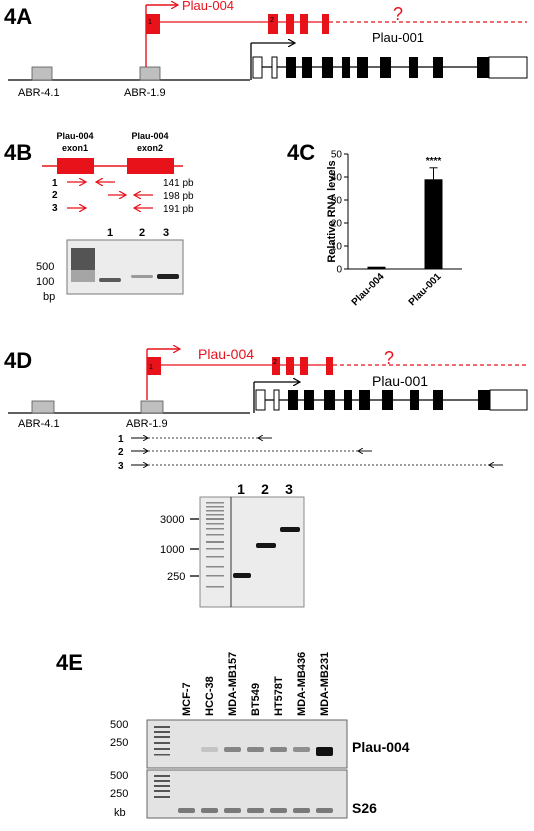 This screenshot has height=831, width=534. What do you see at coordinates (265, 489) in the screenshot?
I see `gel-lane-2-label: 2` at bounding box center [265, 489].